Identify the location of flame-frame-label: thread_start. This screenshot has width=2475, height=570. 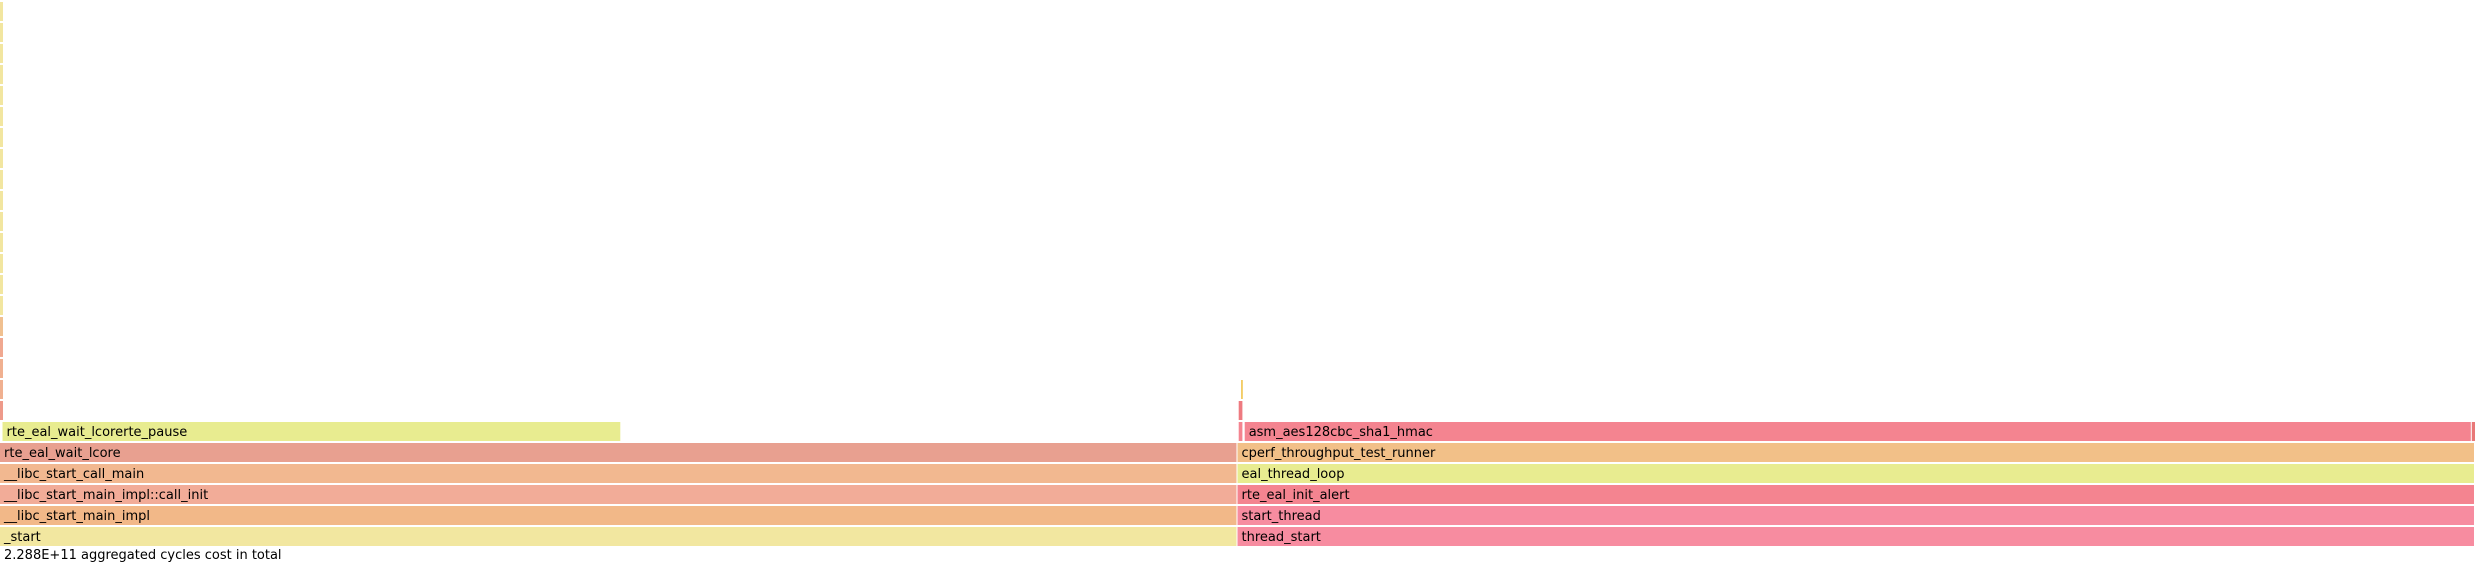
(1281, 537).